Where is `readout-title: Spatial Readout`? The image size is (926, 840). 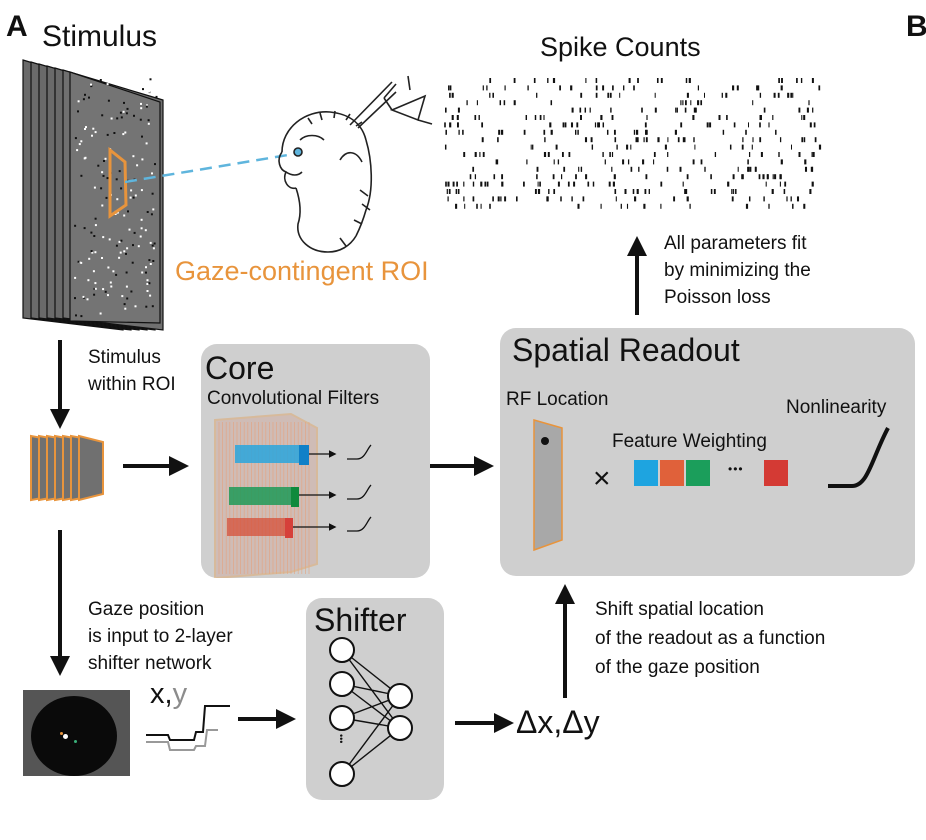 readout-title: Spatial Readout is located at coordinates (626, 350).